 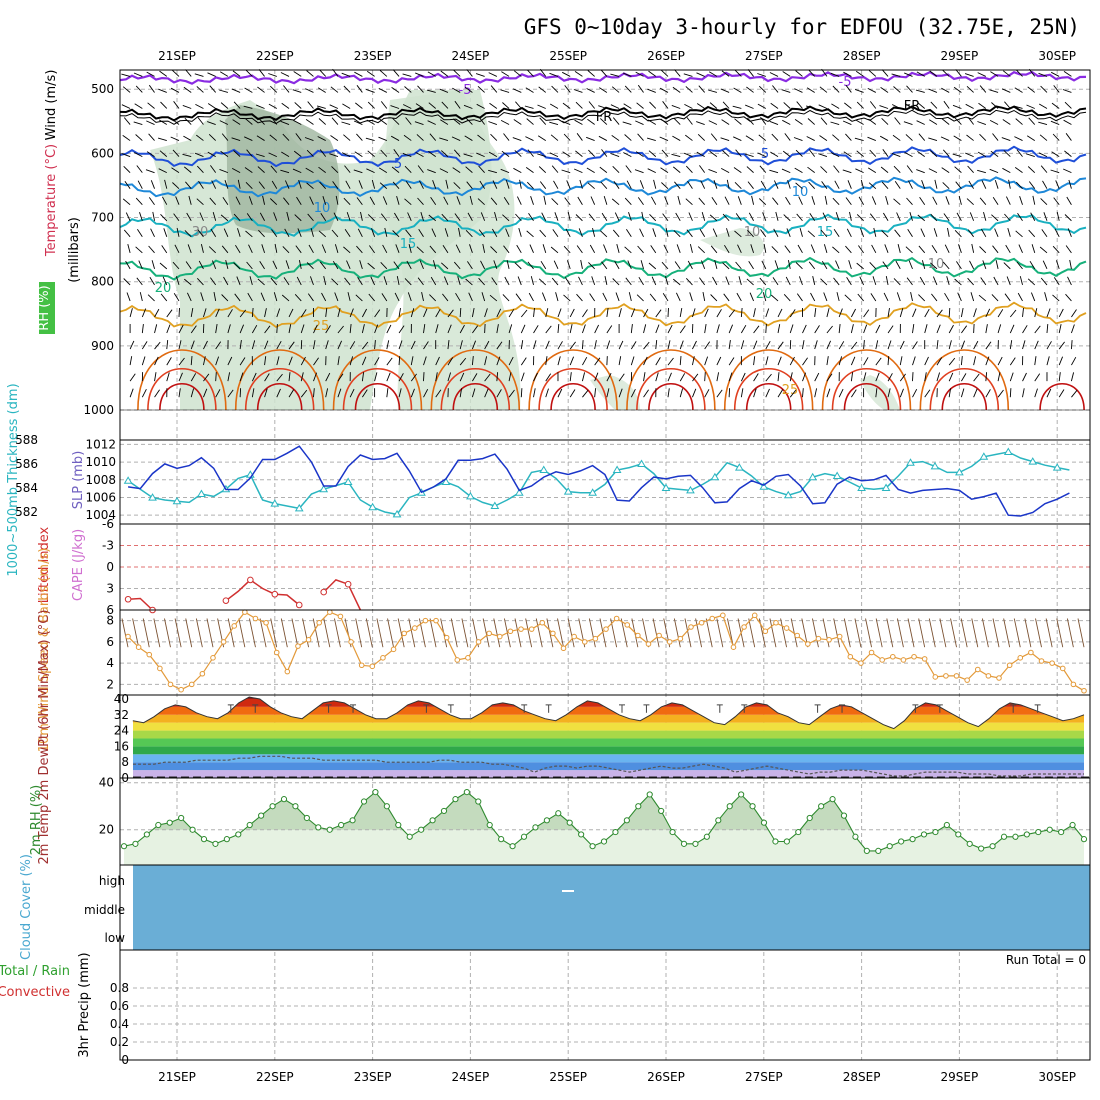 What do you see at coordinates (373, 56) in the screenshot?
I see `date-label-top: 23SEP` at bounding box center [373, 56].